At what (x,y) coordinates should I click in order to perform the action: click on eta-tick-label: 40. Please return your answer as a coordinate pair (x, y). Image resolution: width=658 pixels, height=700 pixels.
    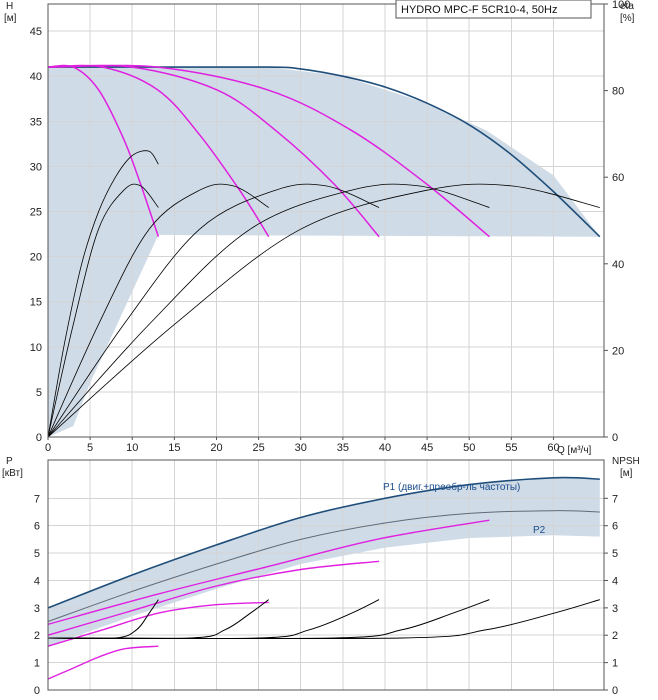
    Looking at the image, I should click on (618, 265).